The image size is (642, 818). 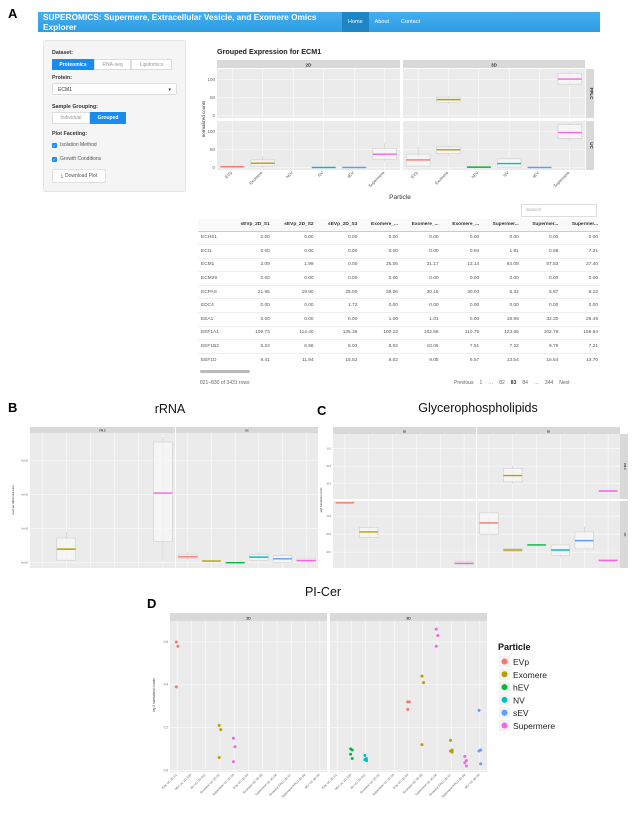 What do you see at coordinates (293, 359) in the screenshot?
I see `table-cell: 11.94` at bounding box center [293, 359].